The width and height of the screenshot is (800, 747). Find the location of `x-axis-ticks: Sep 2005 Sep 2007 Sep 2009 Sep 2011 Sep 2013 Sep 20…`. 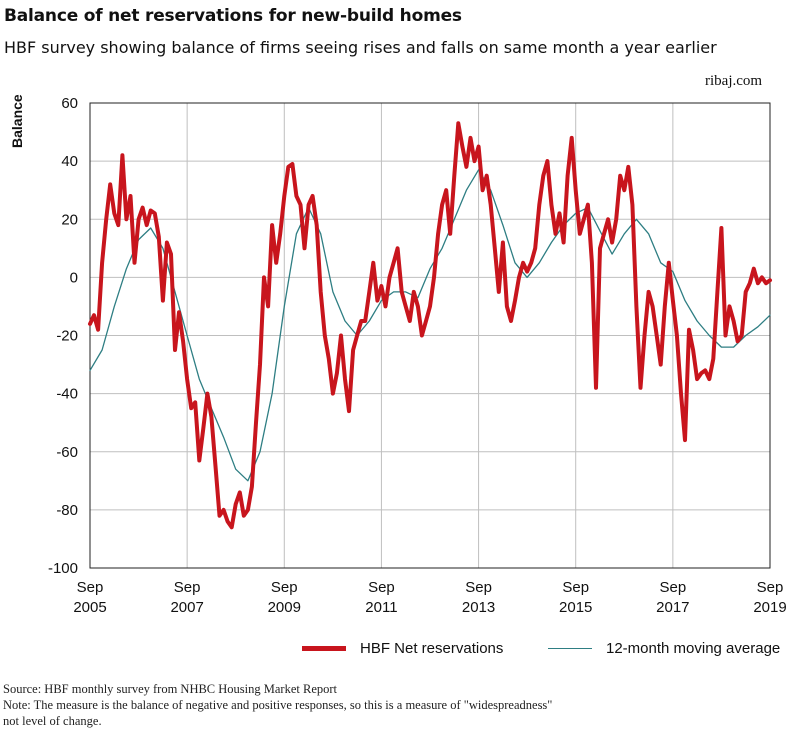

x-axis-ticks: Sep 2005 Sep 2007 Sep 2009 Sep 2011 Sep 2013 Sep 20… is located at coordinates (429, 597).